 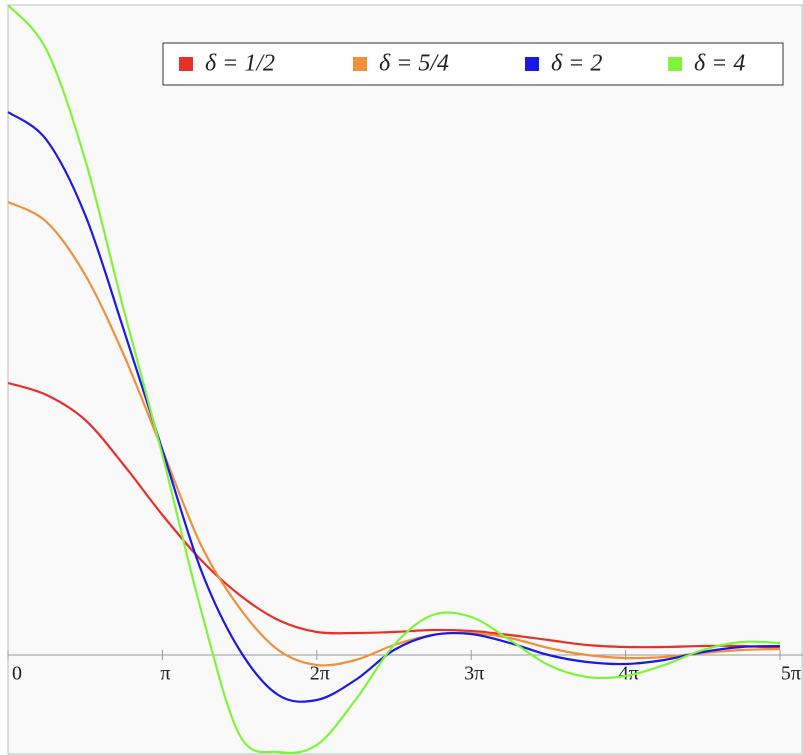 I want to click on legend-label: δ = 4, so click(x=719, y=64).